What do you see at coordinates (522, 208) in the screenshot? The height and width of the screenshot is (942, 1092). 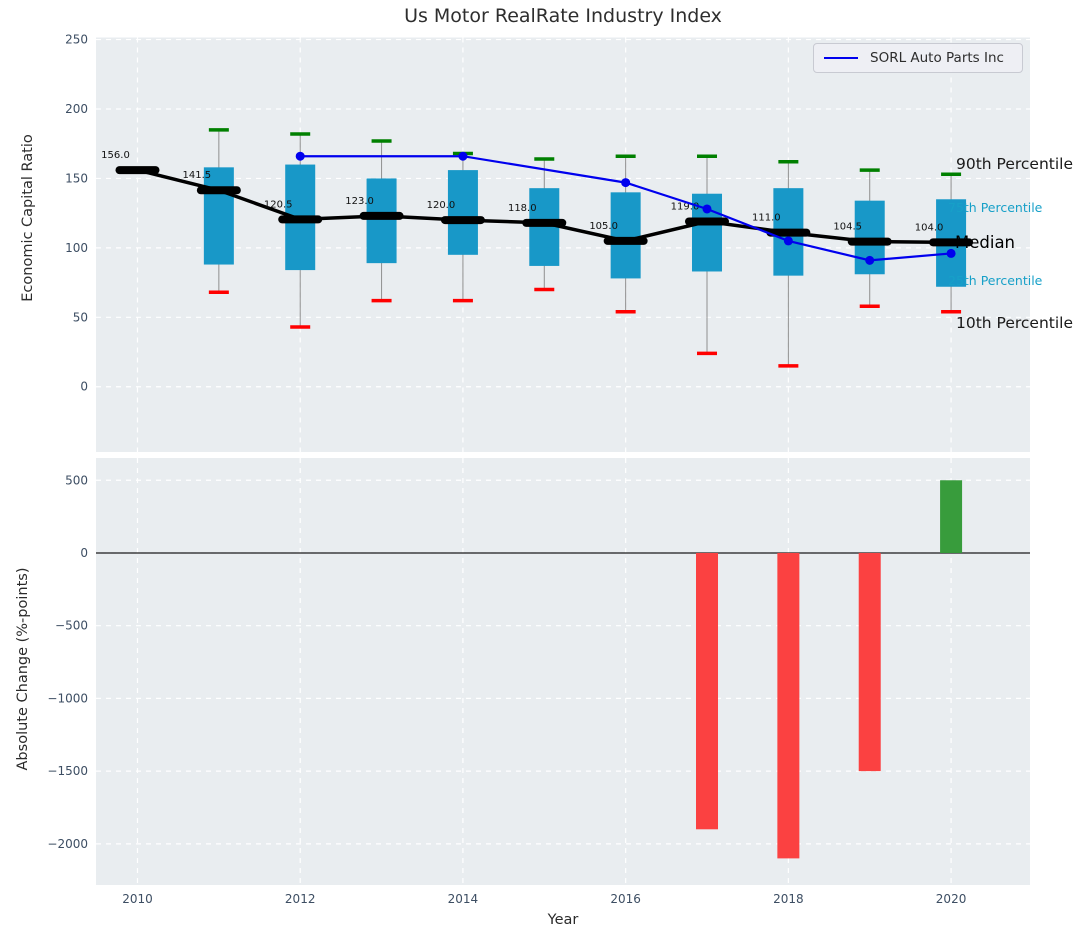 I see `svg-text: 118.0` at bounding box center [522, 208].